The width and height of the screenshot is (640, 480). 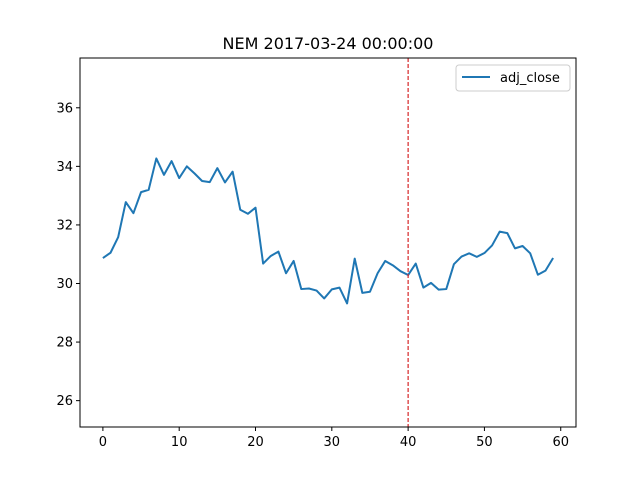 What do you see at coordinates (64, 167) in the screenshot?
I see `y-tick-label: 34` at bounding box center [64, 167].